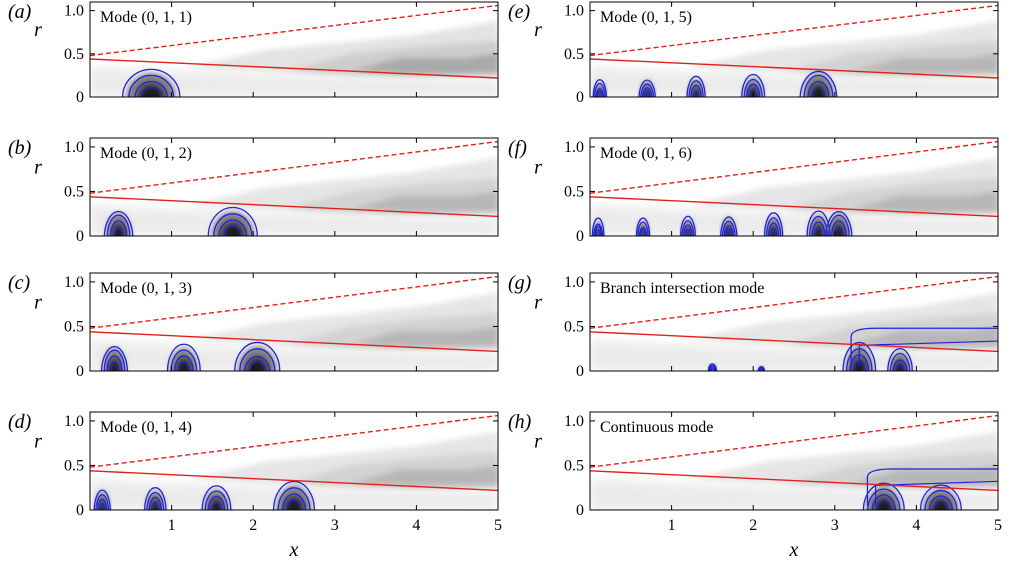 This screenshot has height=567, width=1010. What do you see at coordinates (835, 525) in the screenshot?
I see `x-tick-label: 3` at bounding box center [835, 525].